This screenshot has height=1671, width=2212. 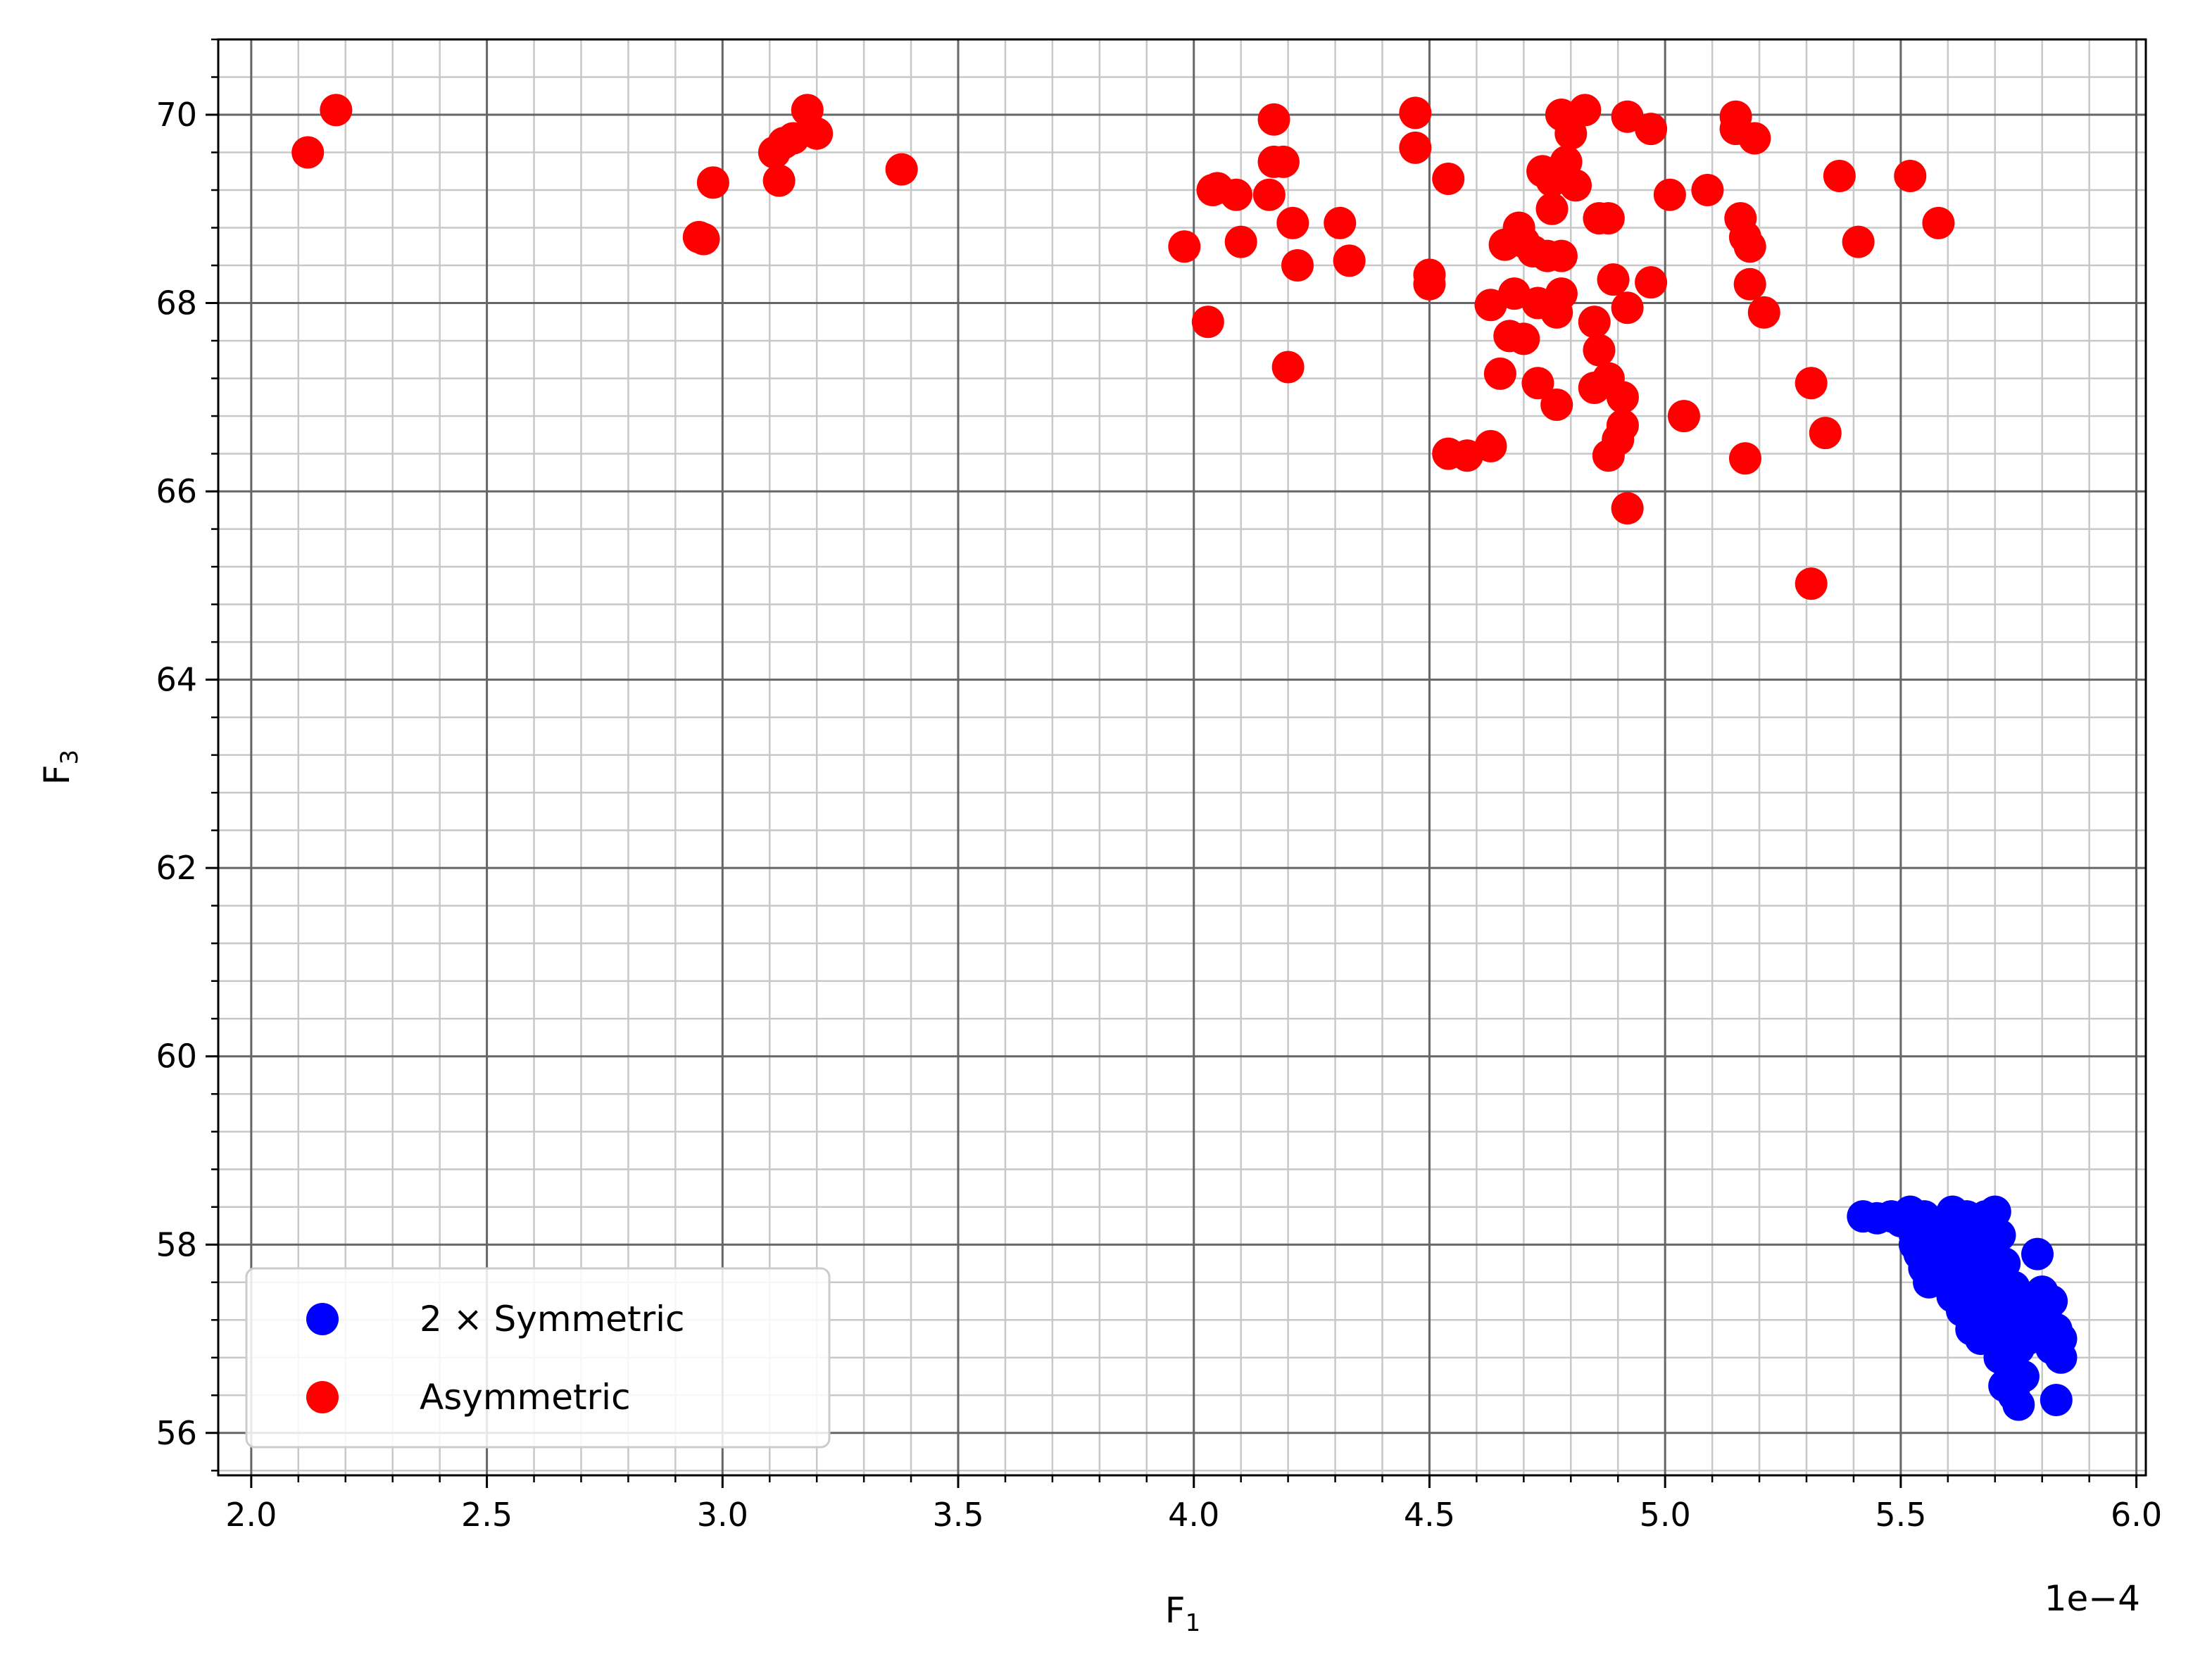 I want to click on x-axis-label-subscript: 1, so click(x=1193, y=1623).